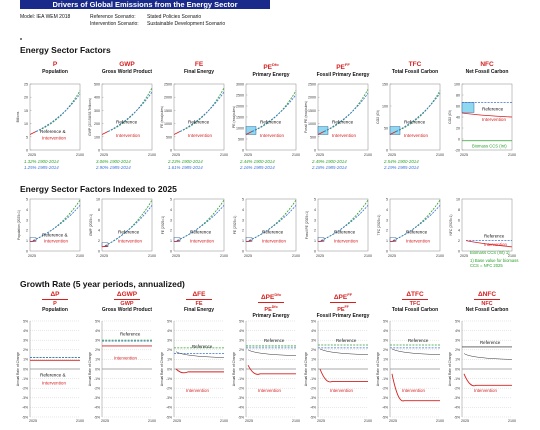  What do you see at coordinates (306, 117) in the screenshot?
I see `y-axis-label: Fossil PE (exajoules)` at bounding box center [306, 117].